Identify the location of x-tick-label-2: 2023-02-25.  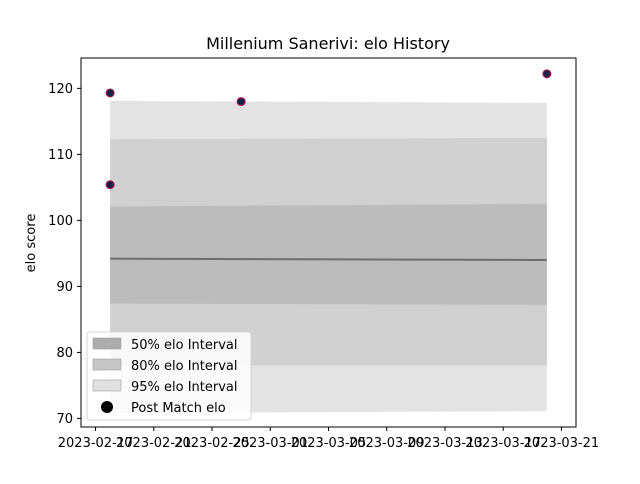
(212, 443).